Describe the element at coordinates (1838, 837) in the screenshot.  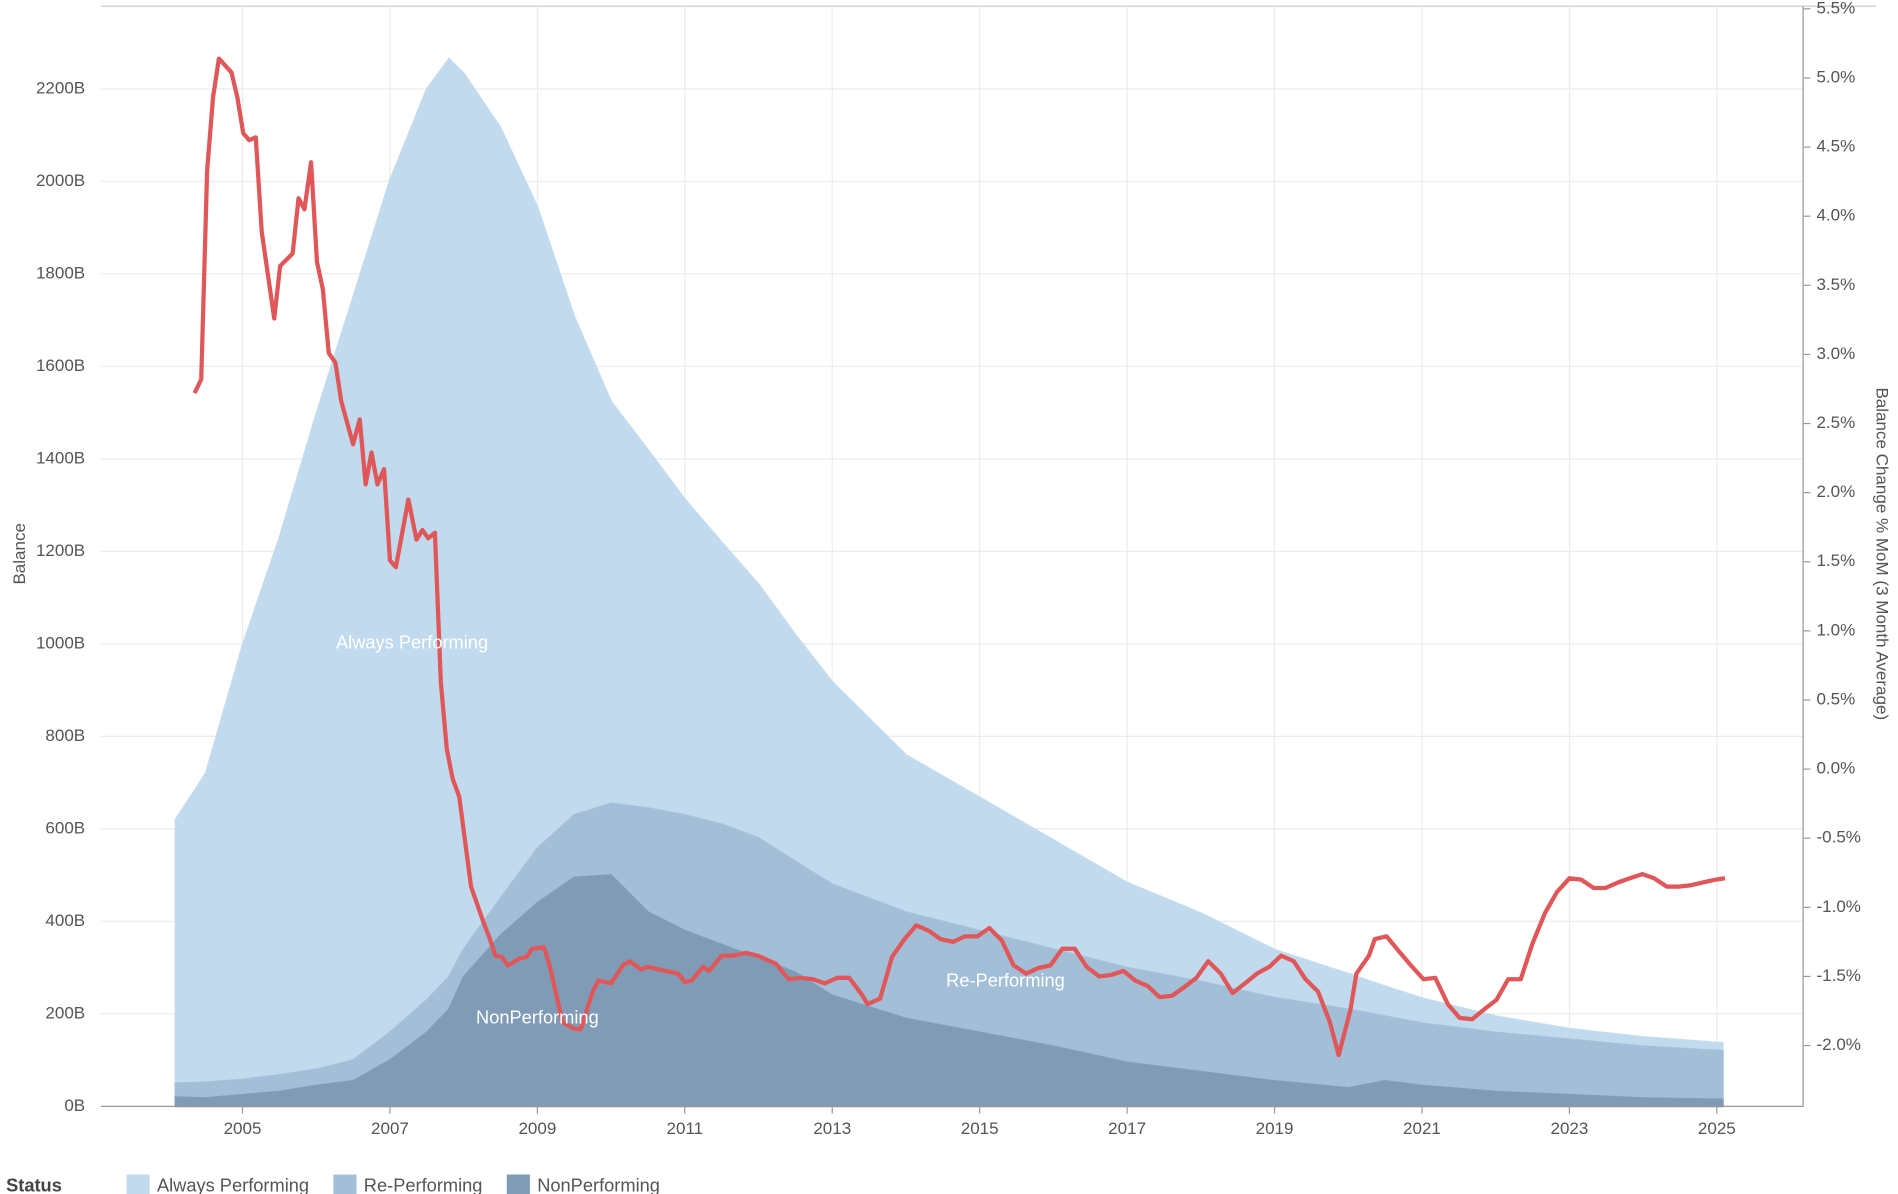
I see `y2-tick-label: -0.5%` at that location.